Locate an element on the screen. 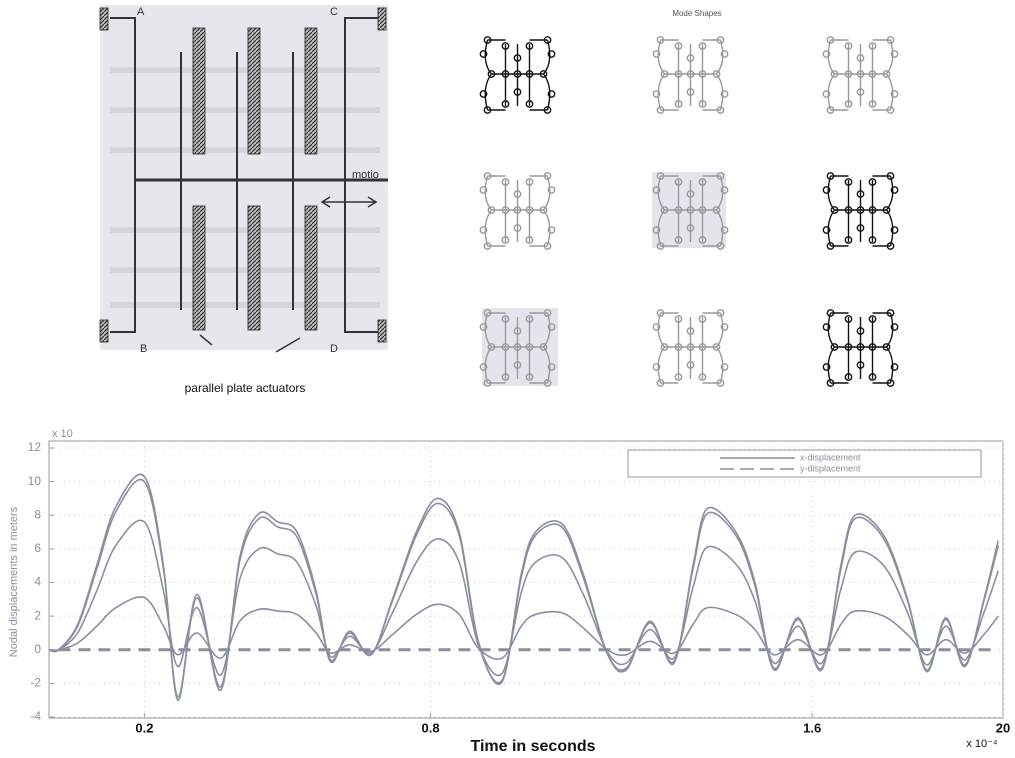 The image size is (1015, 758). x-axis-label: Time in seconds is located at coordinates (532, 746).